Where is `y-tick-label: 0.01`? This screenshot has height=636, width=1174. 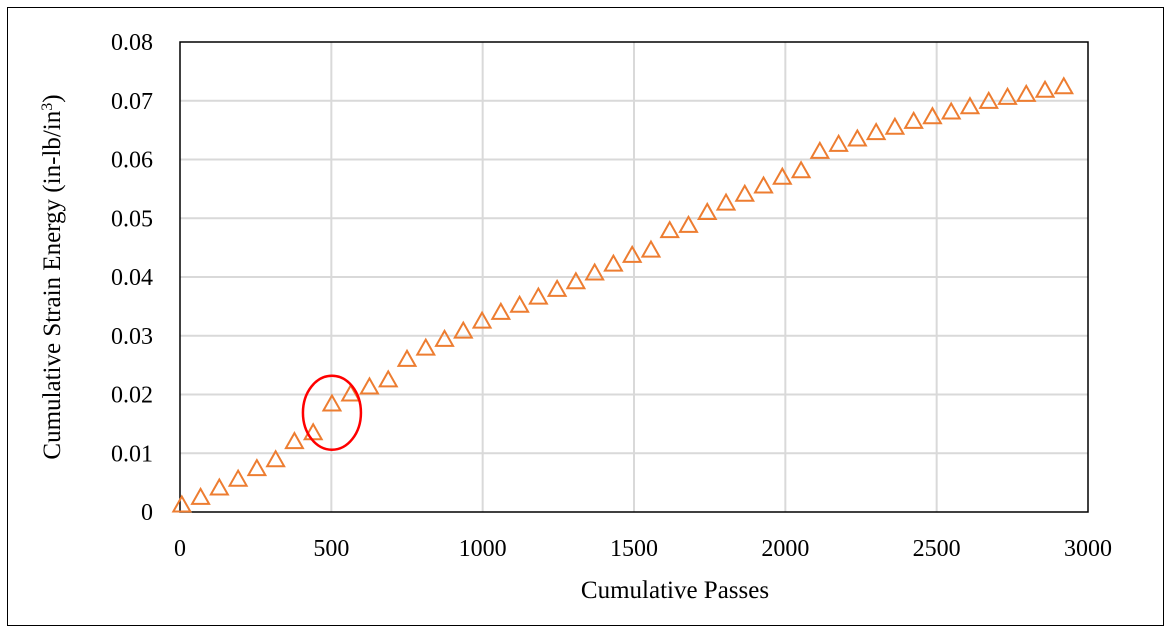 y-tick-label: 0.01 is located at coordinates (132, 454).